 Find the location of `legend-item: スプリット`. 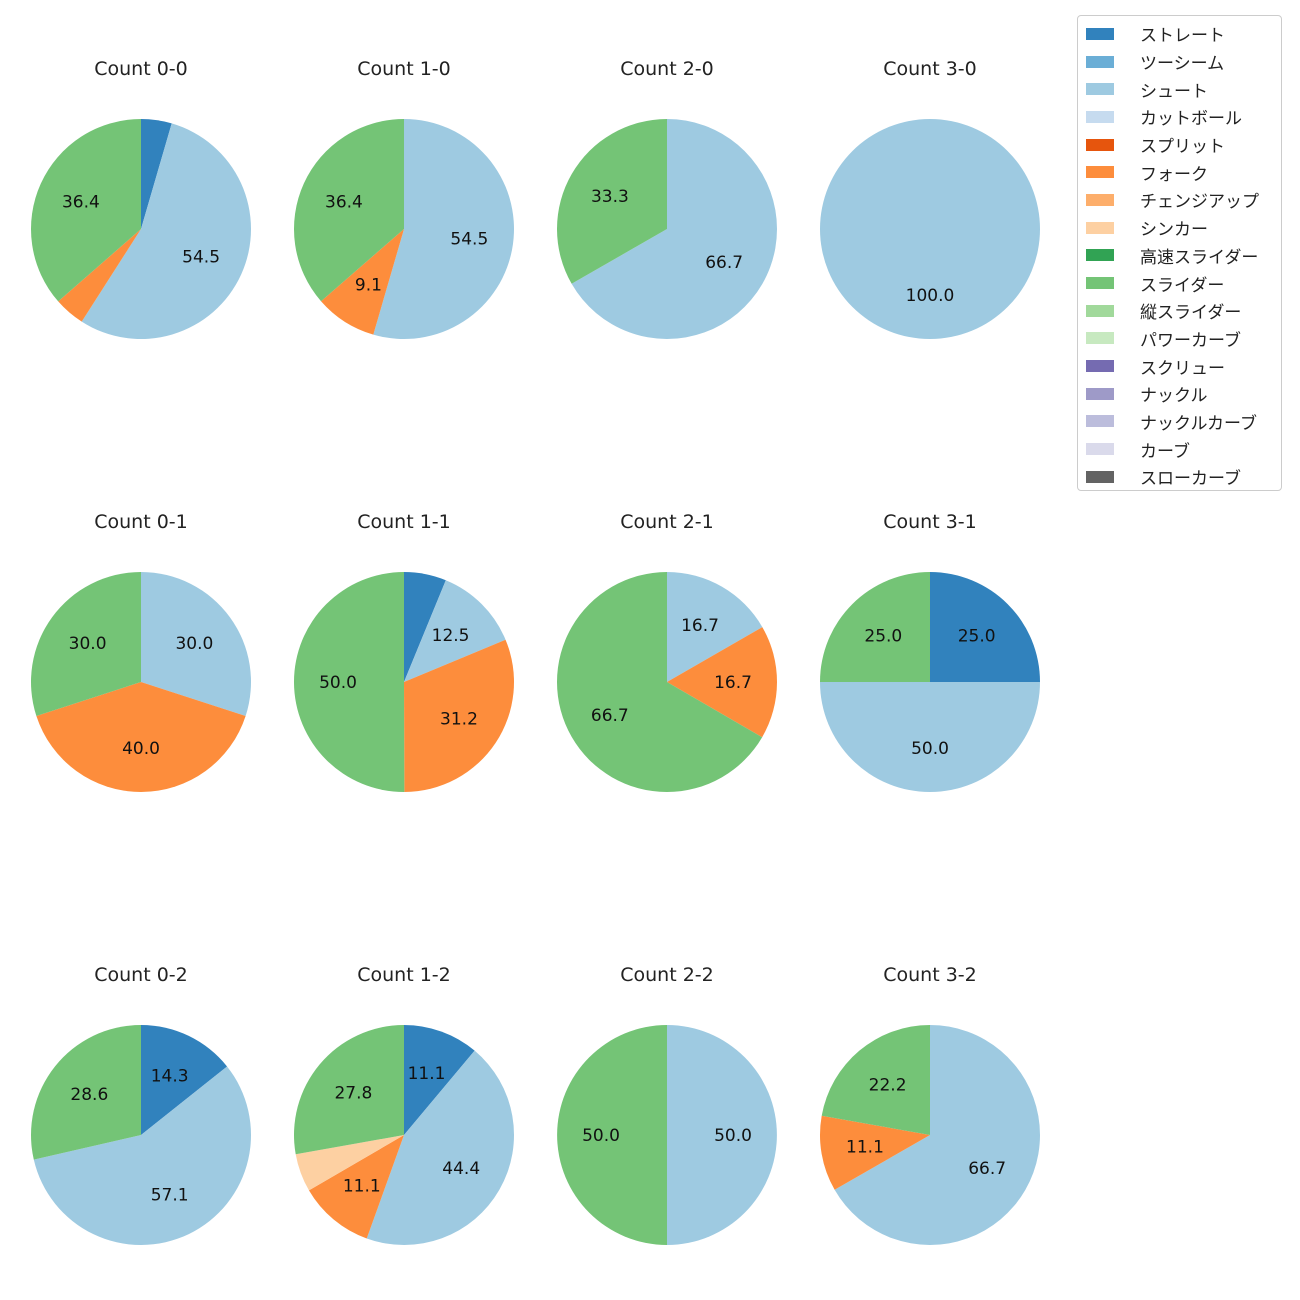

legend-item: スプリット is located at coordinates (1179, 145).